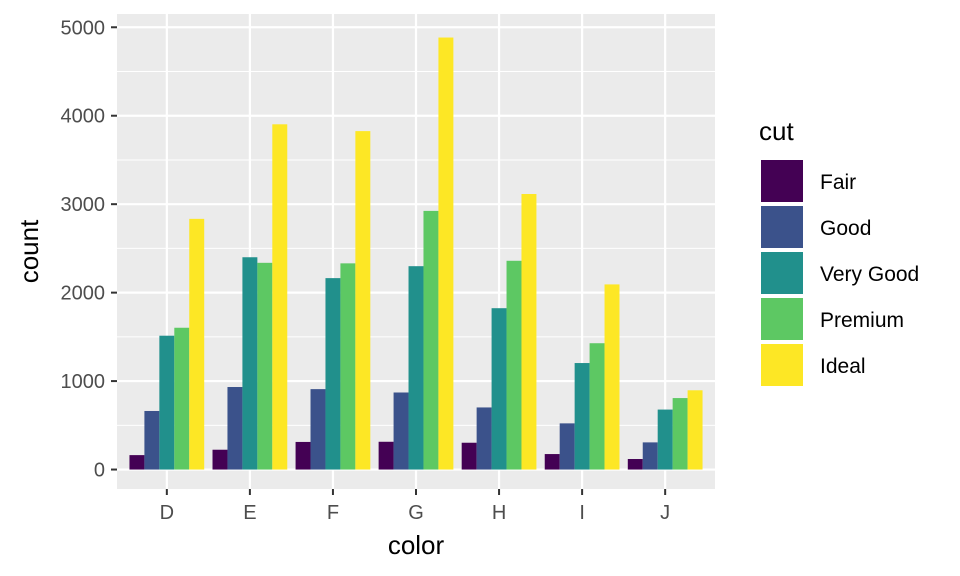 The height and width of the screenshot is (576, 960). I want to click on legend: cut Fair Good Very Good Premium Ideal, so click(839, 252).